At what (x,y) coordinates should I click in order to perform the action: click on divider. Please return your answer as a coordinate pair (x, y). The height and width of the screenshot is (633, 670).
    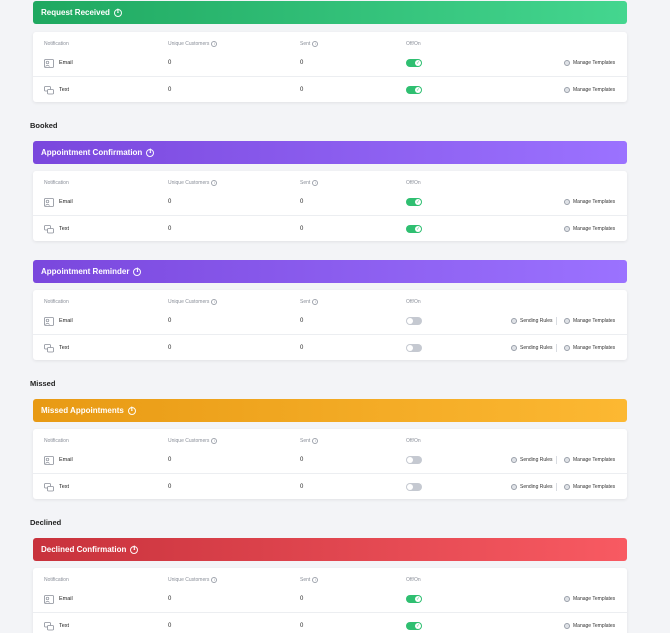
    Looking at the image, I should click on (556, 348).